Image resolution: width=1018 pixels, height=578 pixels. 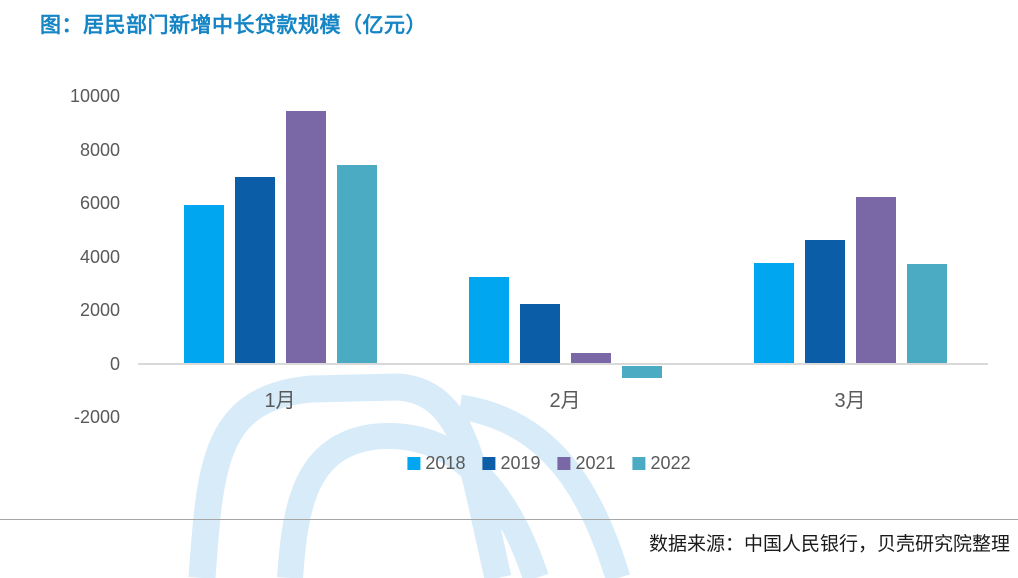 What do you see at coordinates (203, 284) in the screenshot?
I see `bar-2018-1月` at bounding box center [203, 284].